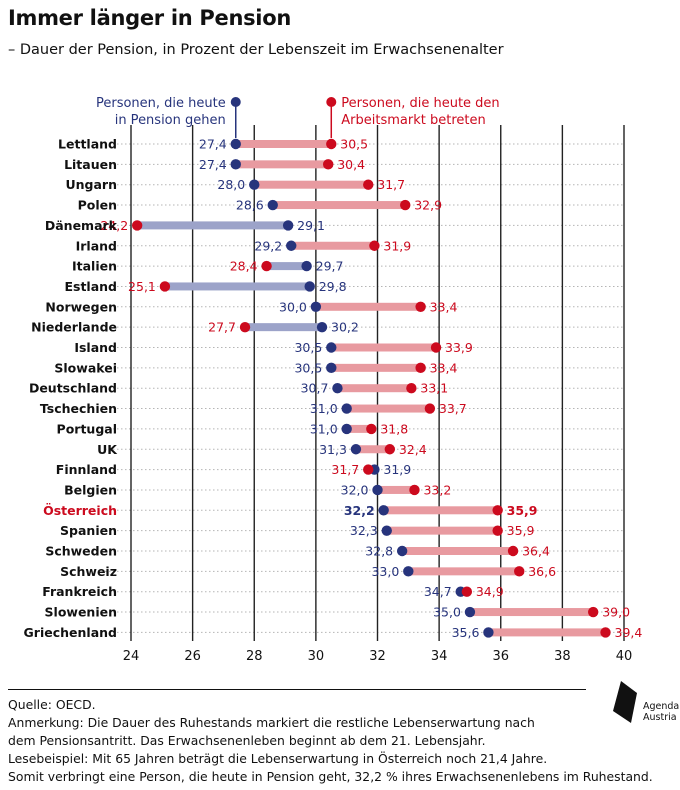 This screenshot has height=790, width=680. I want to click on legend-marker-current, so click(235, 102).